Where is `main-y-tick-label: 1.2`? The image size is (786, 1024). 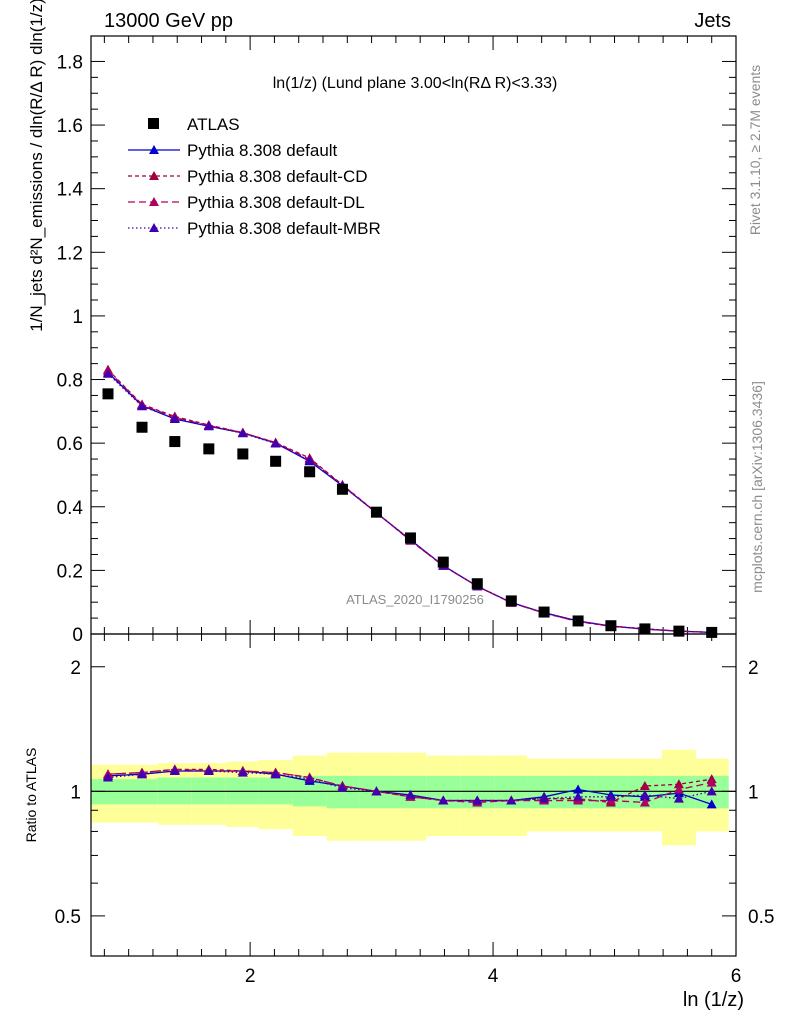
main-y-tick-label: 1.2 is located at coordinates (70, 253).